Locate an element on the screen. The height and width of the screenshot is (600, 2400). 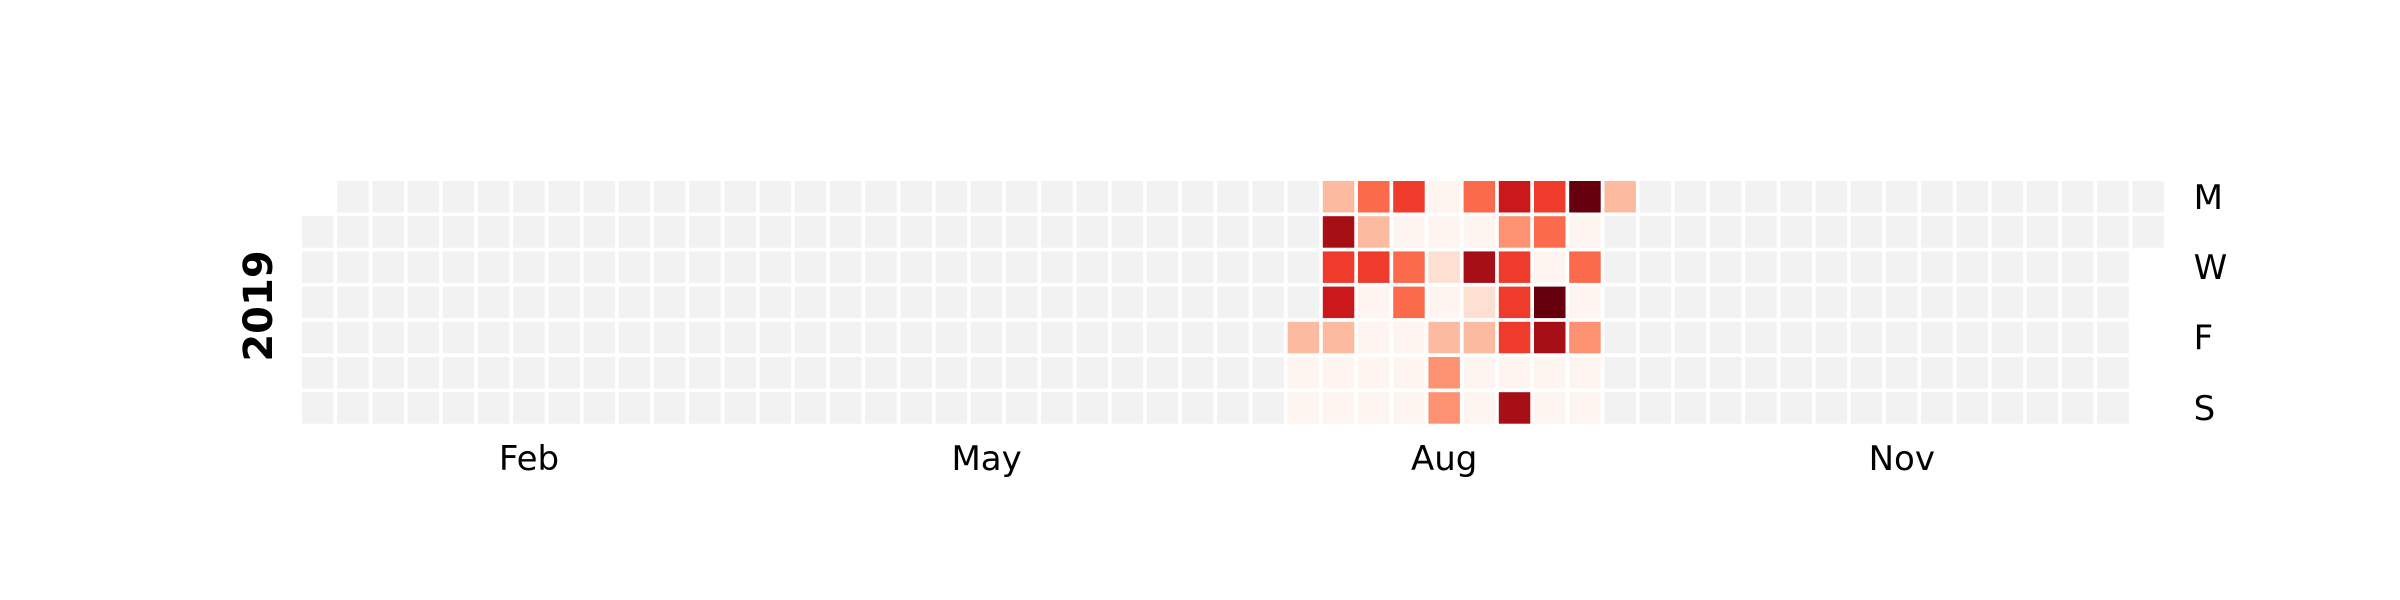
weekday-label: F is located at coordinates (2204, 339).